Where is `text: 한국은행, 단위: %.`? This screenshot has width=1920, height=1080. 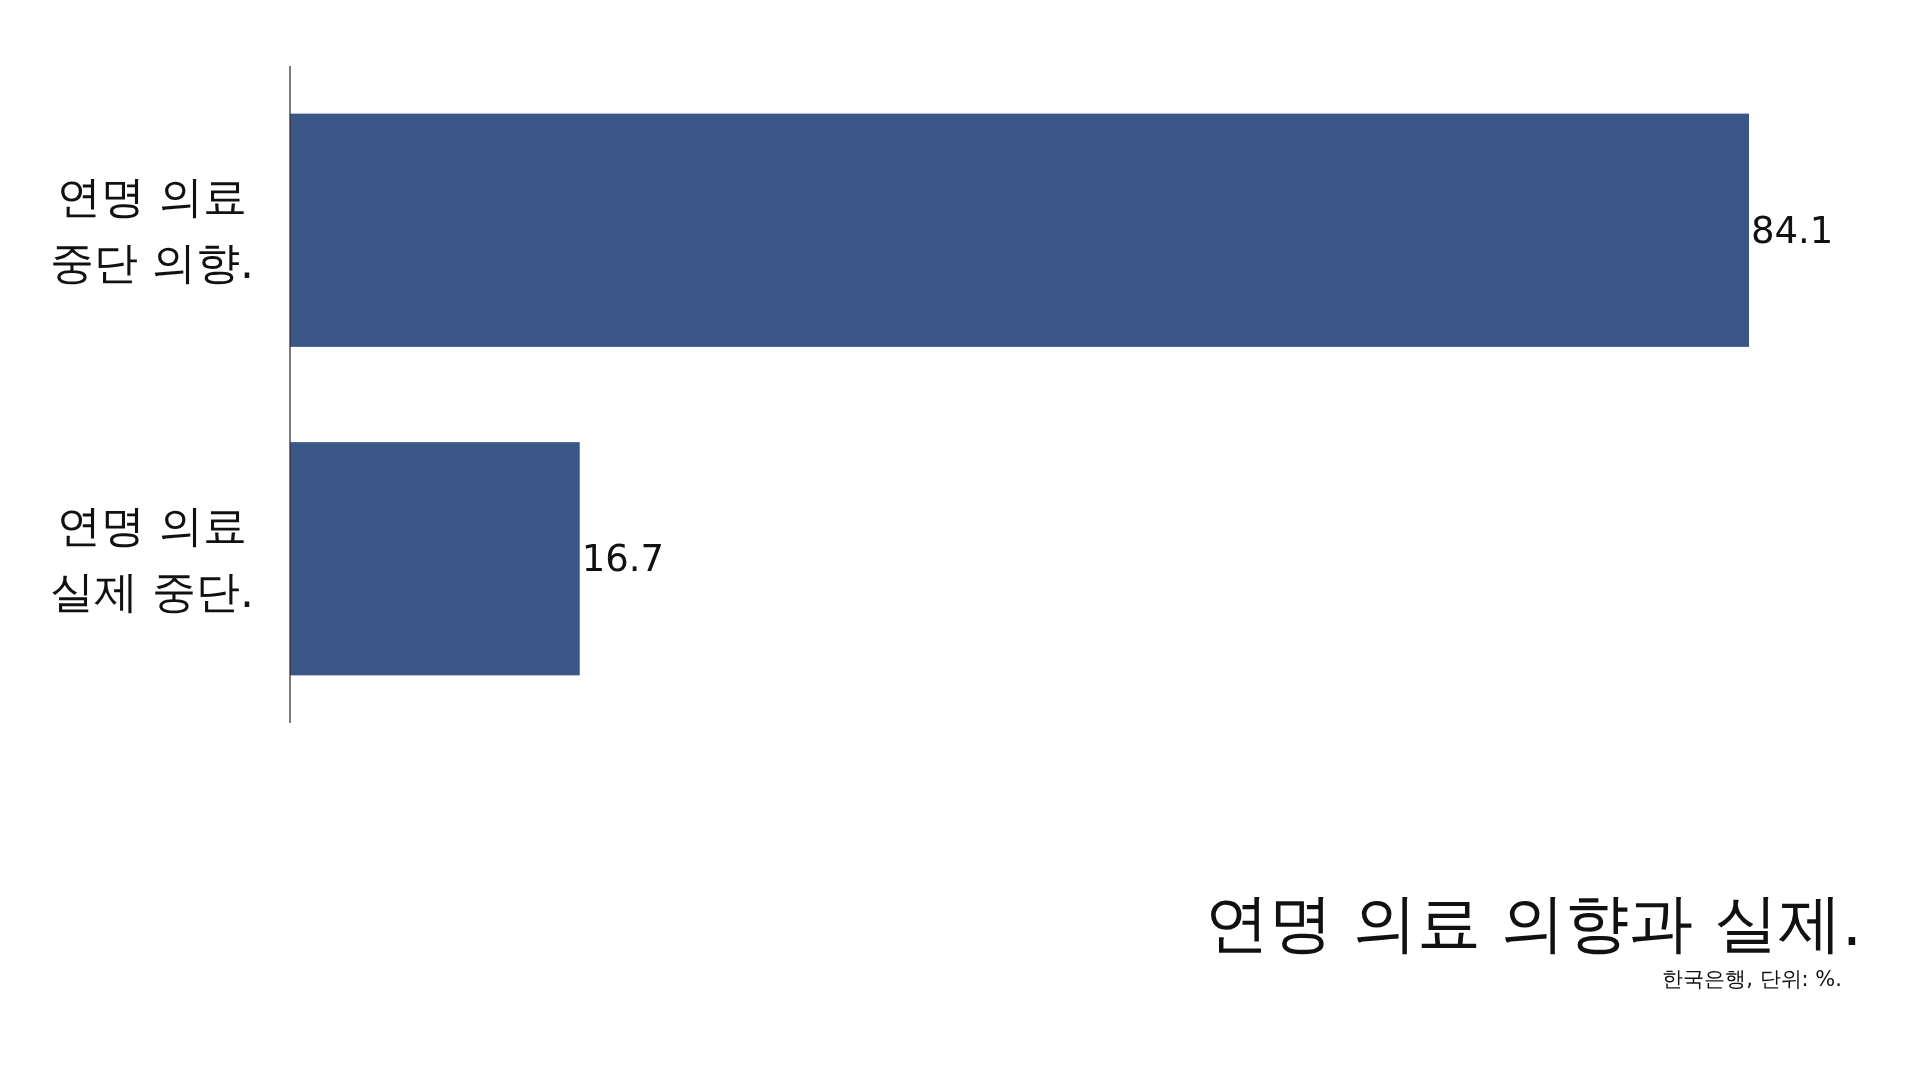
text: 한국은행, 단위: %. is located at coordinates (1752, 979).